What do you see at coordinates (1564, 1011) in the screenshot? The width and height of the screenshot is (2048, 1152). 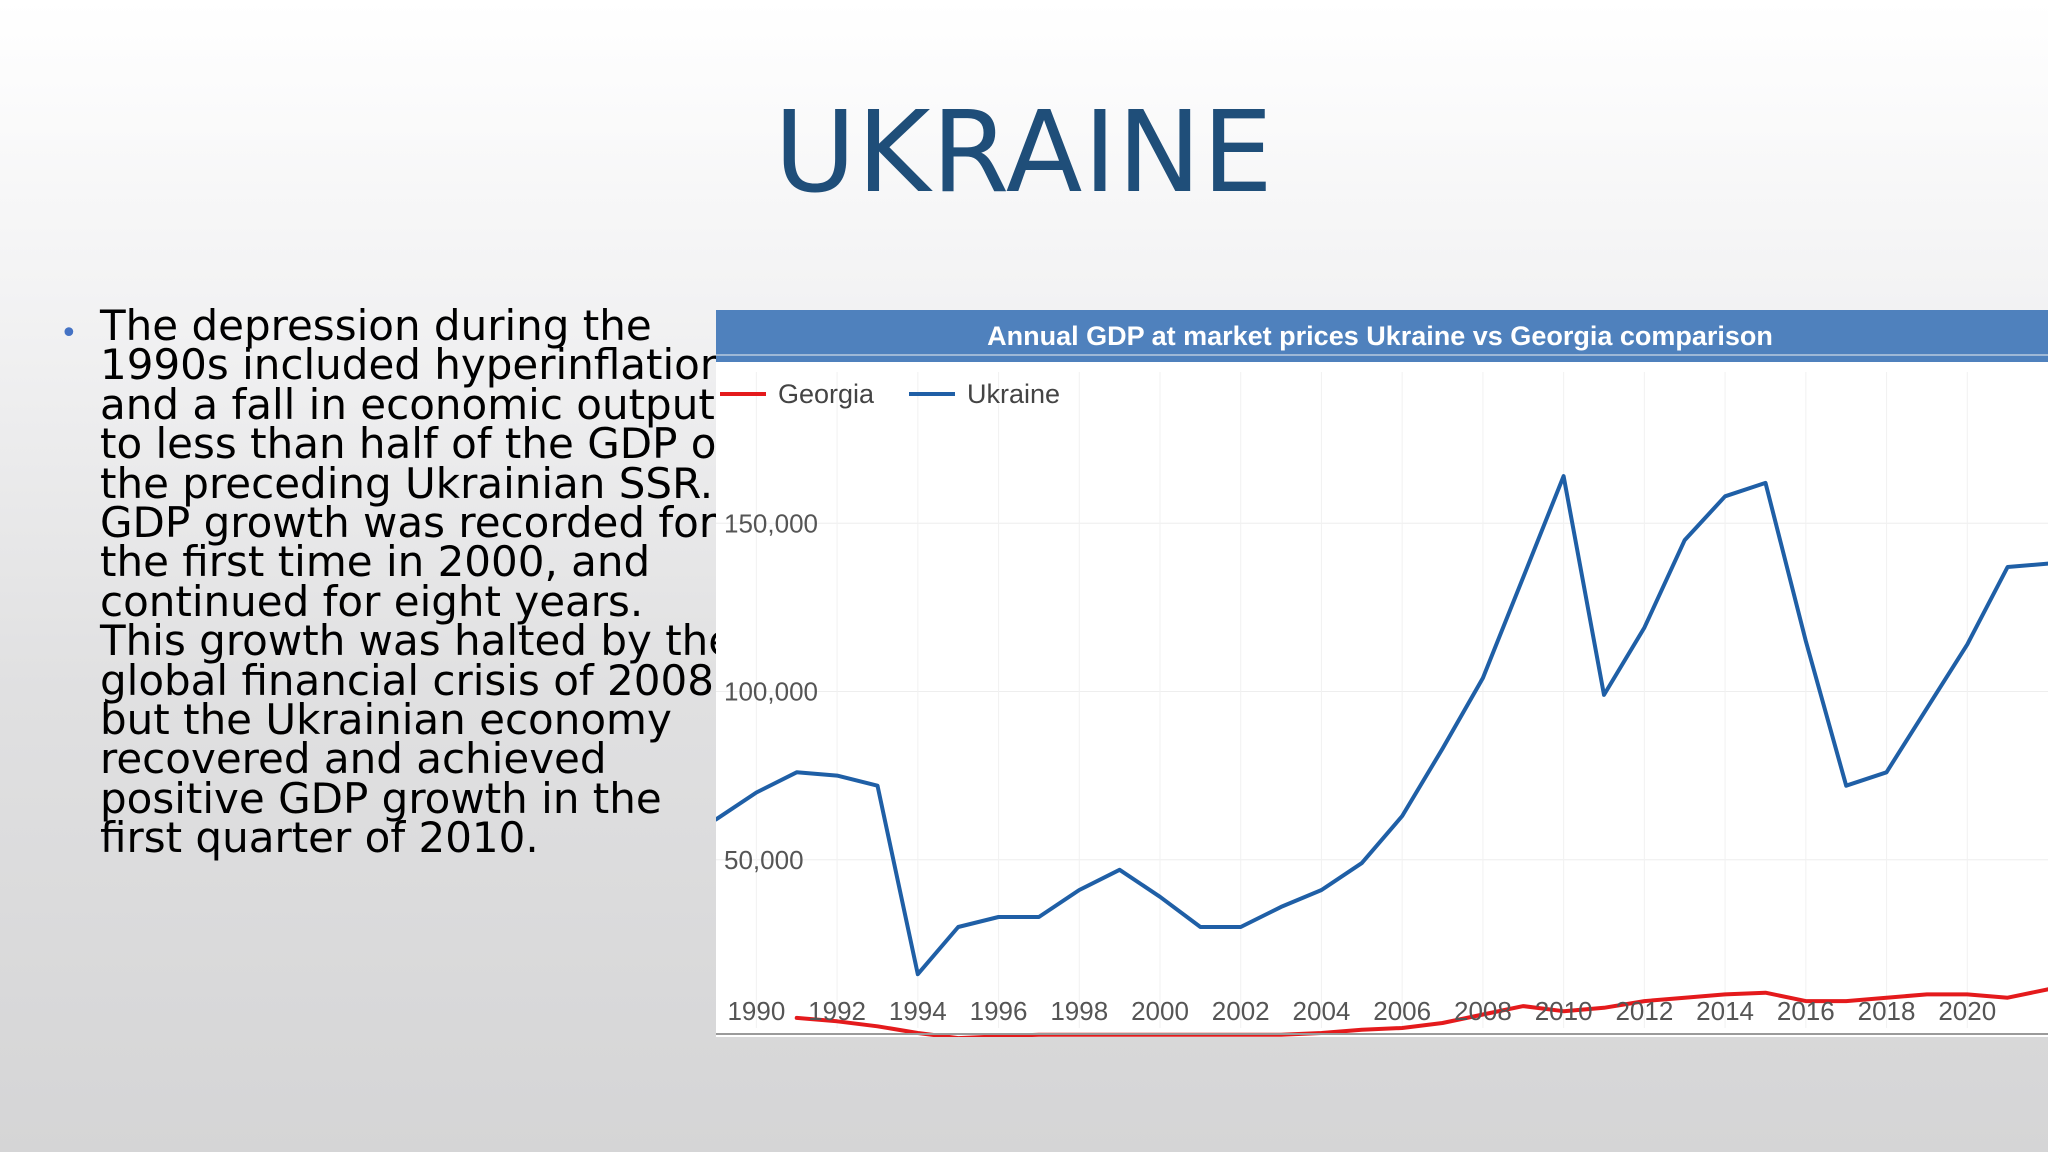 I see `x-tick-label: 2010` at bounding box center [1564, 1011].